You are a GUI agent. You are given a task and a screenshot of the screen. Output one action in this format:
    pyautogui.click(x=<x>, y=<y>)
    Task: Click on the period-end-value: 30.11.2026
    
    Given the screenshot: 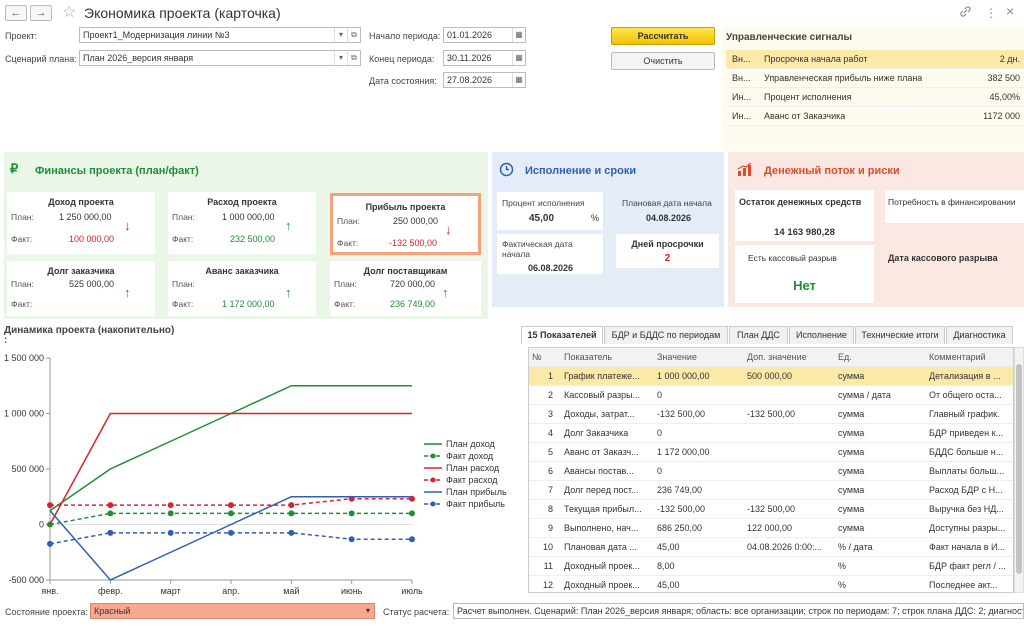 What is the action you would take?
    pyautogui.click(x=469, y=58)
    